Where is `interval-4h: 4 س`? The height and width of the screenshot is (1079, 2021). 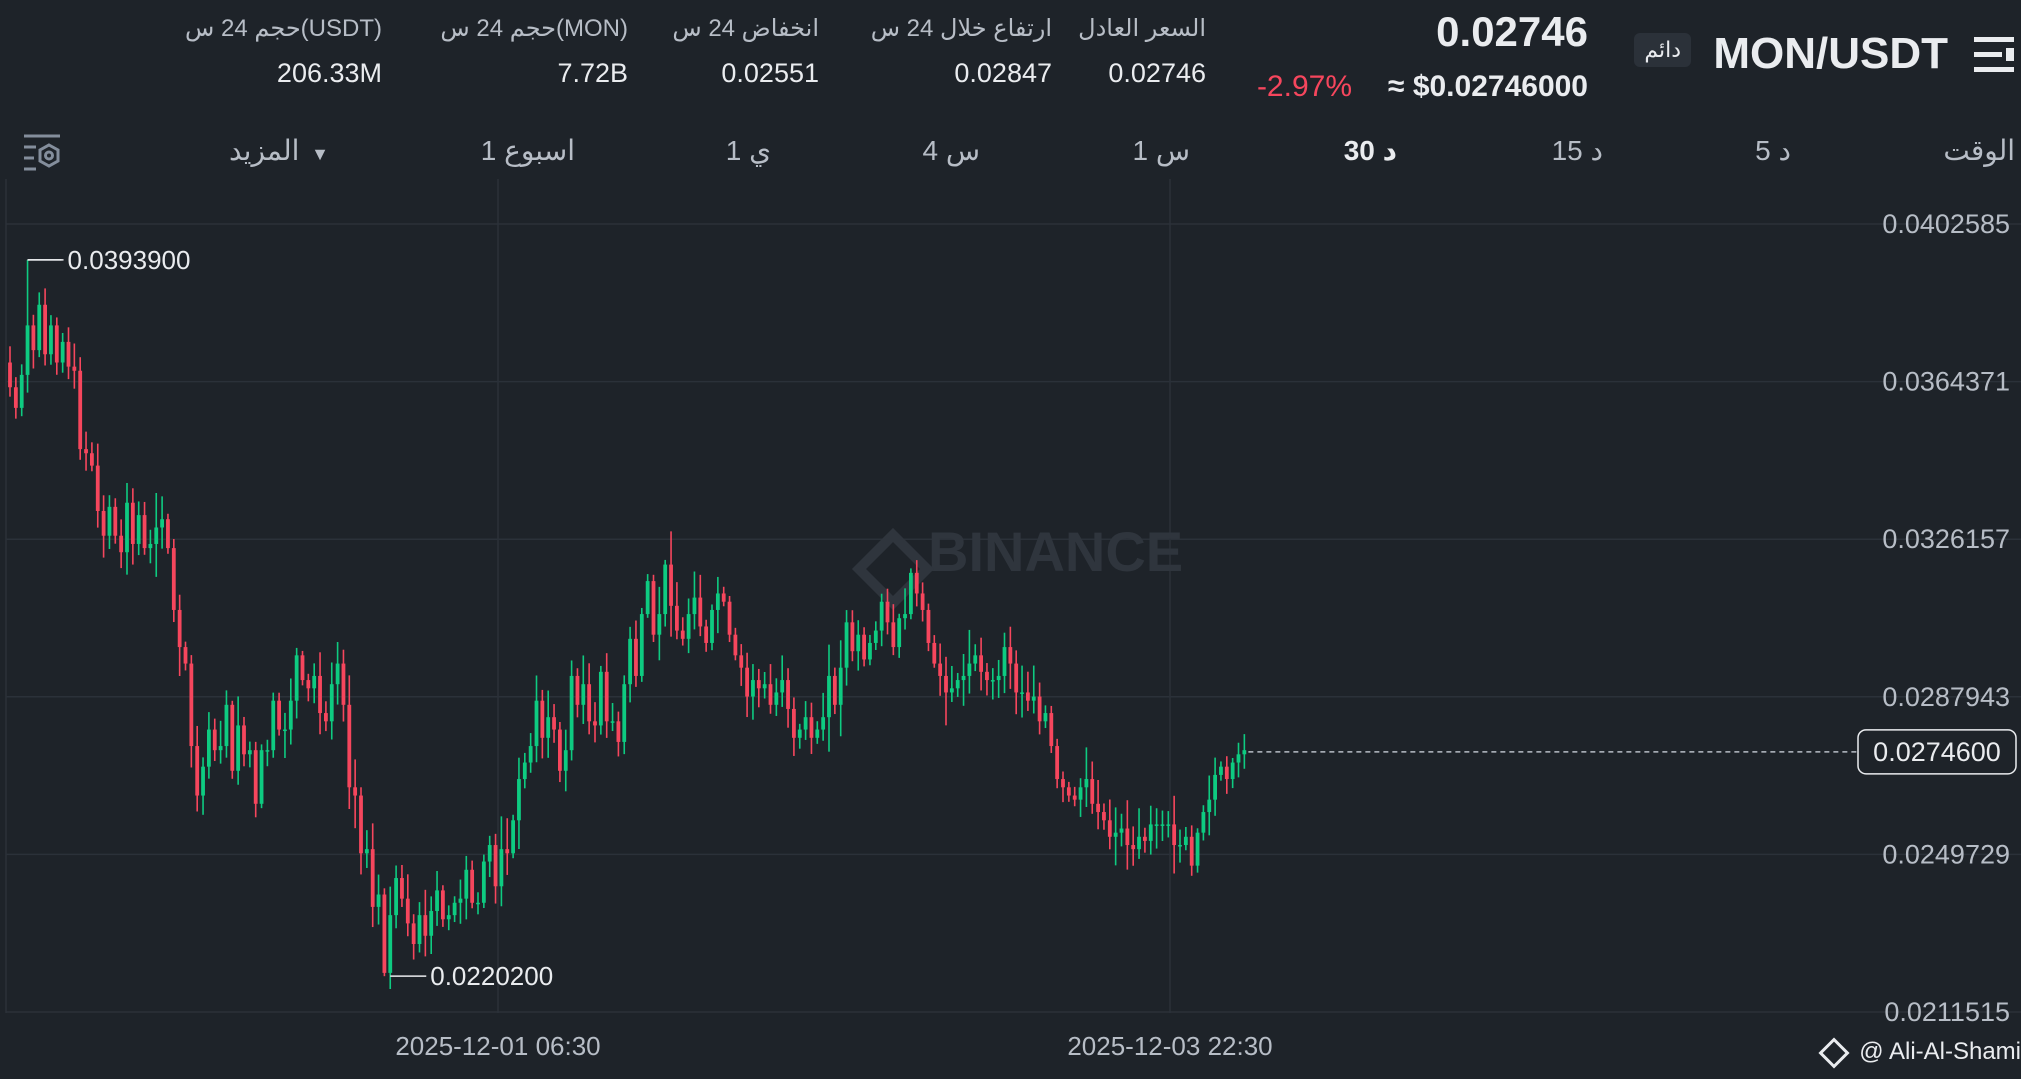 interval-4h: 4 س is located at coordinates (951, 150).